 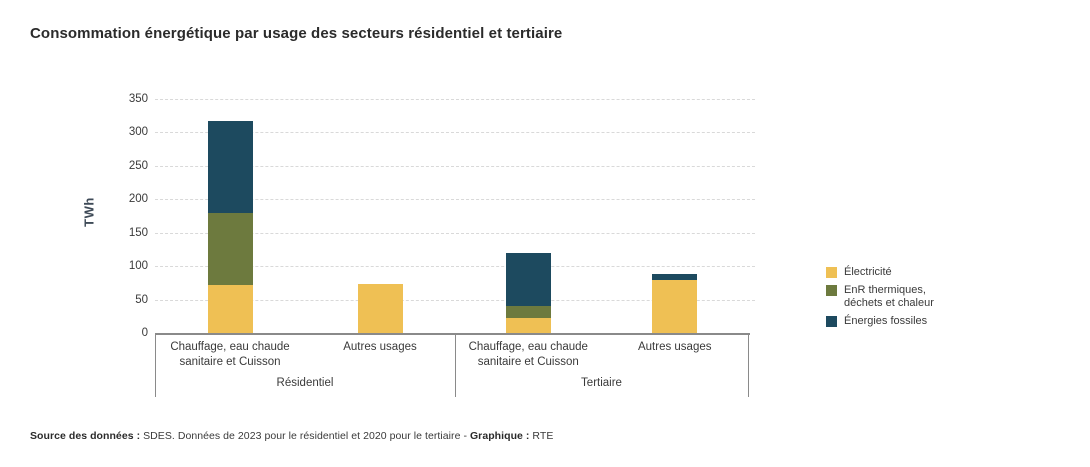 I want to click on legend-label: Électricité, so click(x=868, y=272).